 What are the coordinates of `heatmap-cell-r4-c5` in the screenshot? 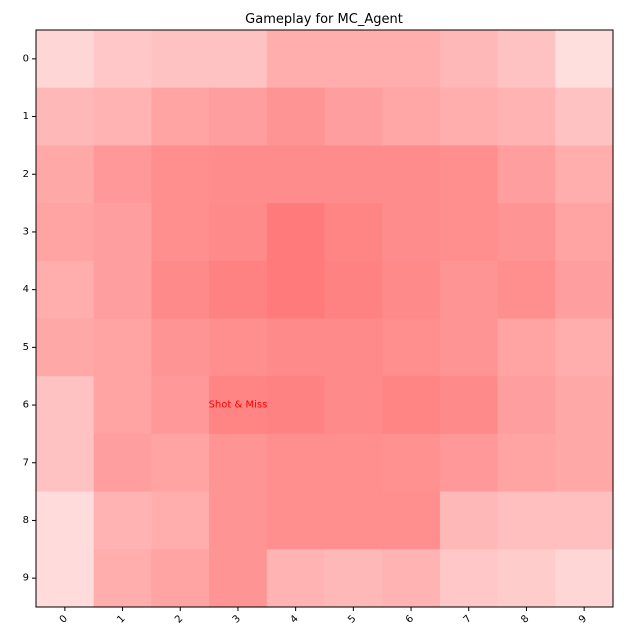 It's located at (353, 290).